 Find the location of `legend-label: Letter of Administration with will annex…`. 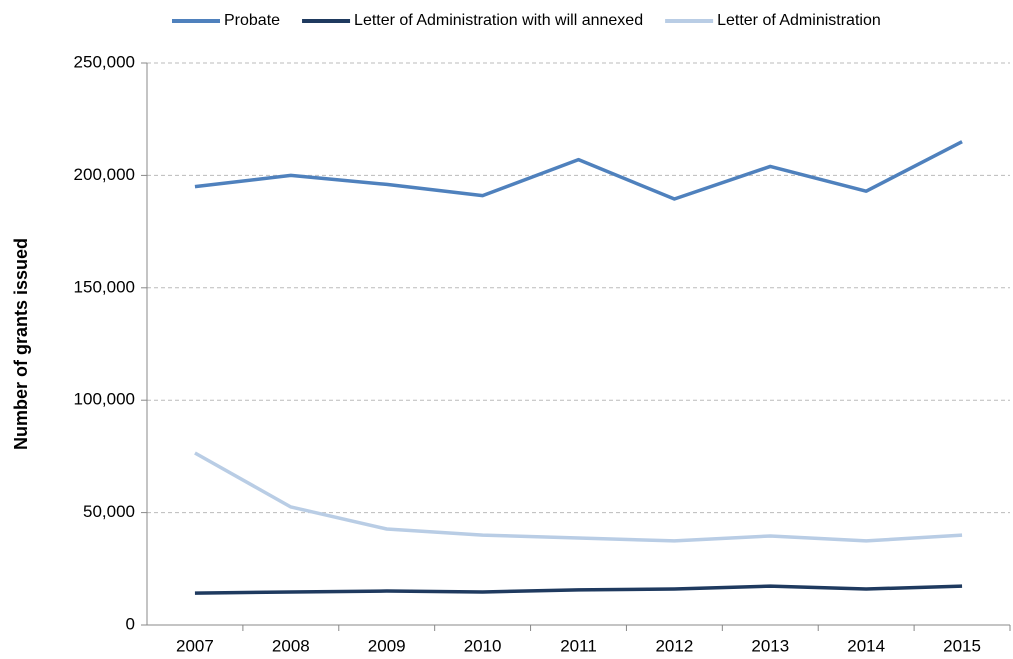

legend-label: Letter of Administration with will annex… is located at coordinates (498, 20).